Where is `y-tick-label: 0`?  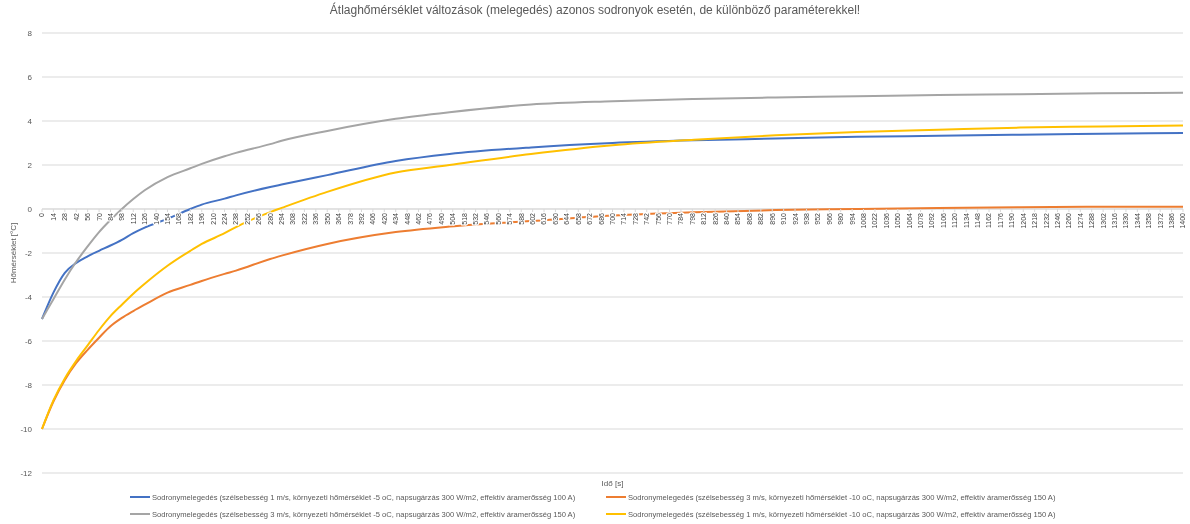 y-tick-label: 0 is located at coordinates (30, 209).